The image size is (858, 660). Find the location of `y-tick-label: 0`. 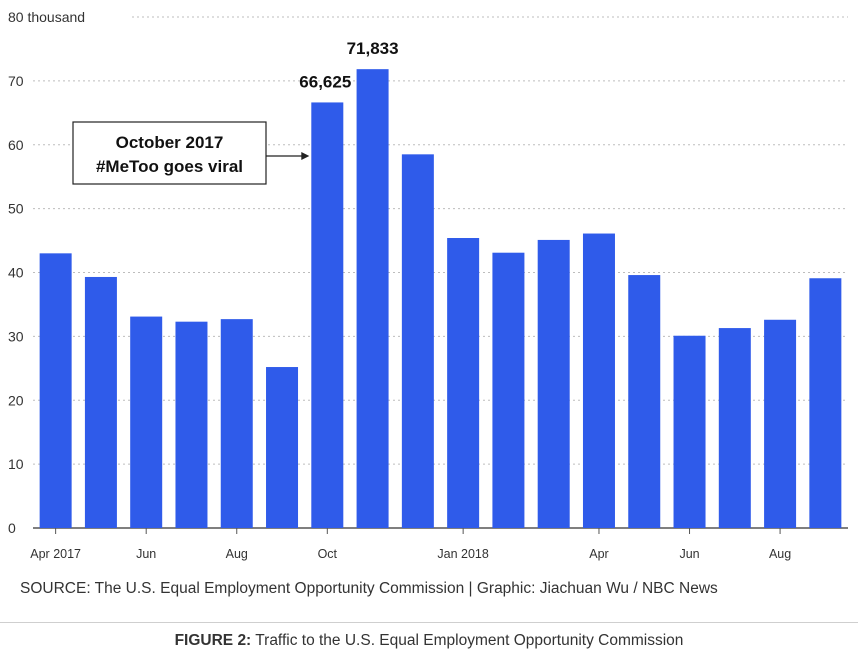

y-tick-label: 0 is located at coordinates (12, 528).